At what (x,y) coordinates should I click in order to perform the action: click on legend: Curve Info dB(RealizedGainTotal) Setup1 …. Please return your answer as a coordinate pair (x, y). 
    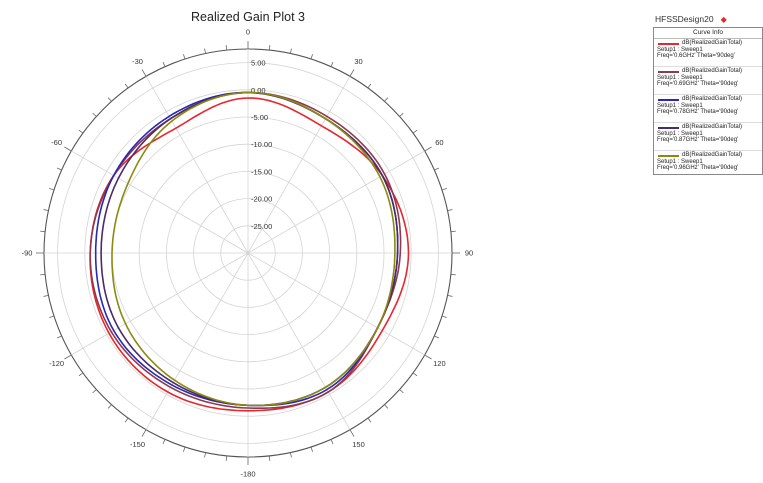
    Looking at the image, I should click on (708, 101).